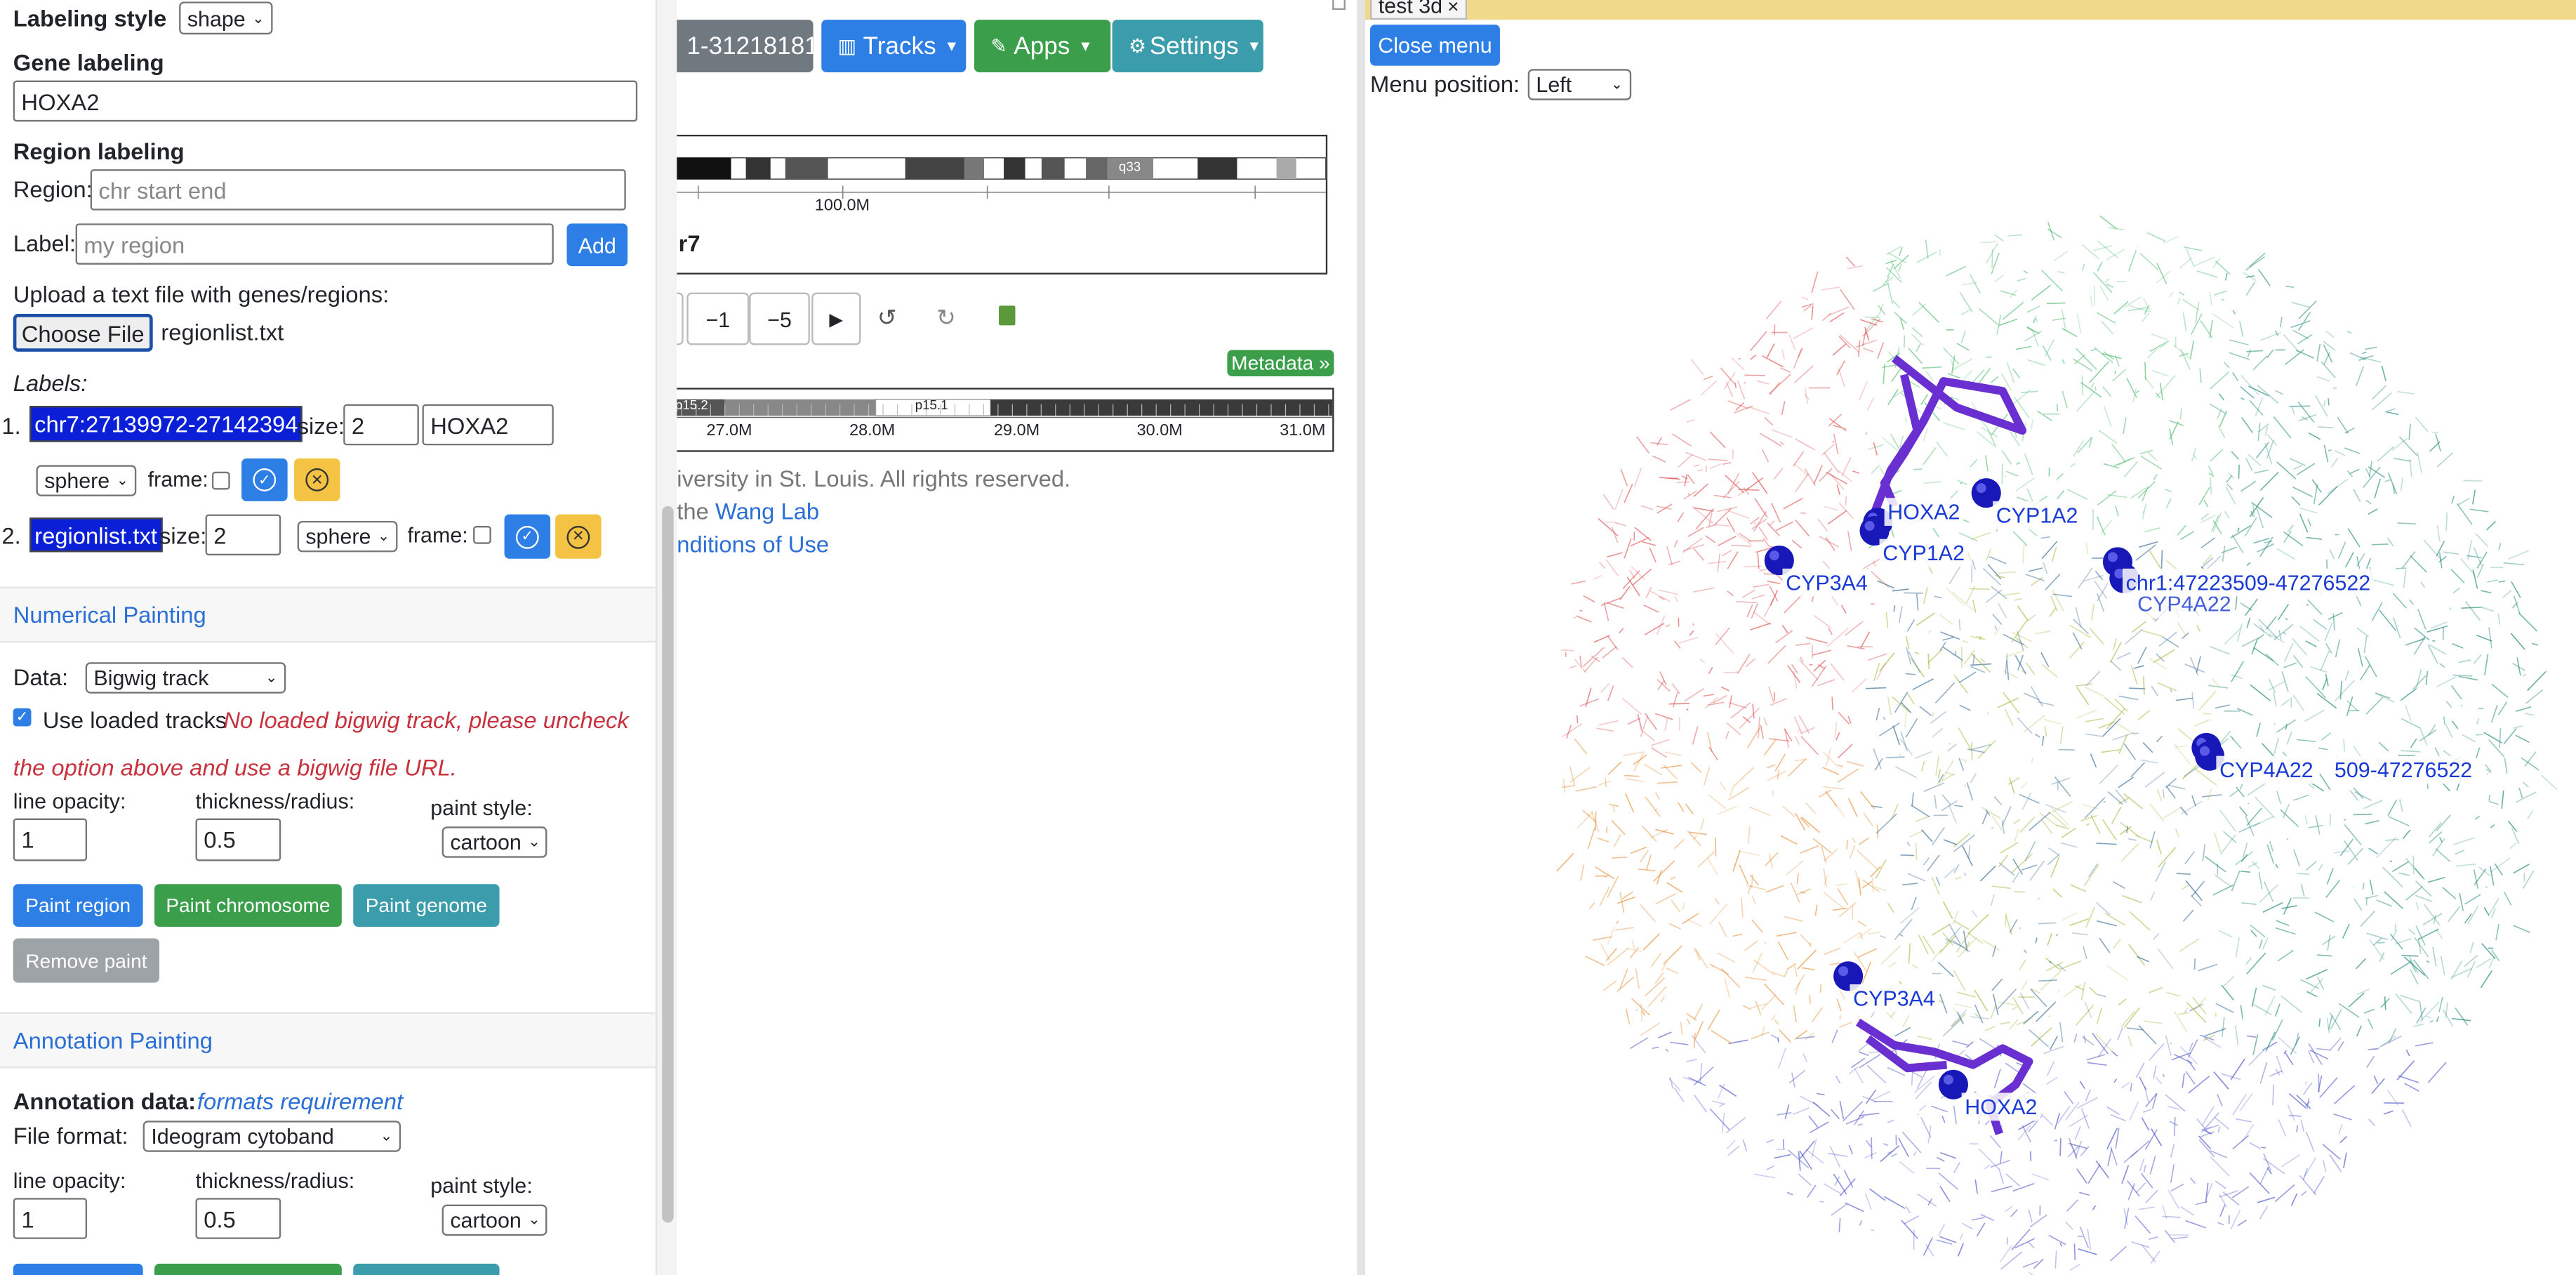 The width and height of the screenshot is (2576, 1275). What do you see at coordinates (23, 718) in the screenshot?
I see `use-loaded-checkbox: ✓` at bounding box center [23, 718].